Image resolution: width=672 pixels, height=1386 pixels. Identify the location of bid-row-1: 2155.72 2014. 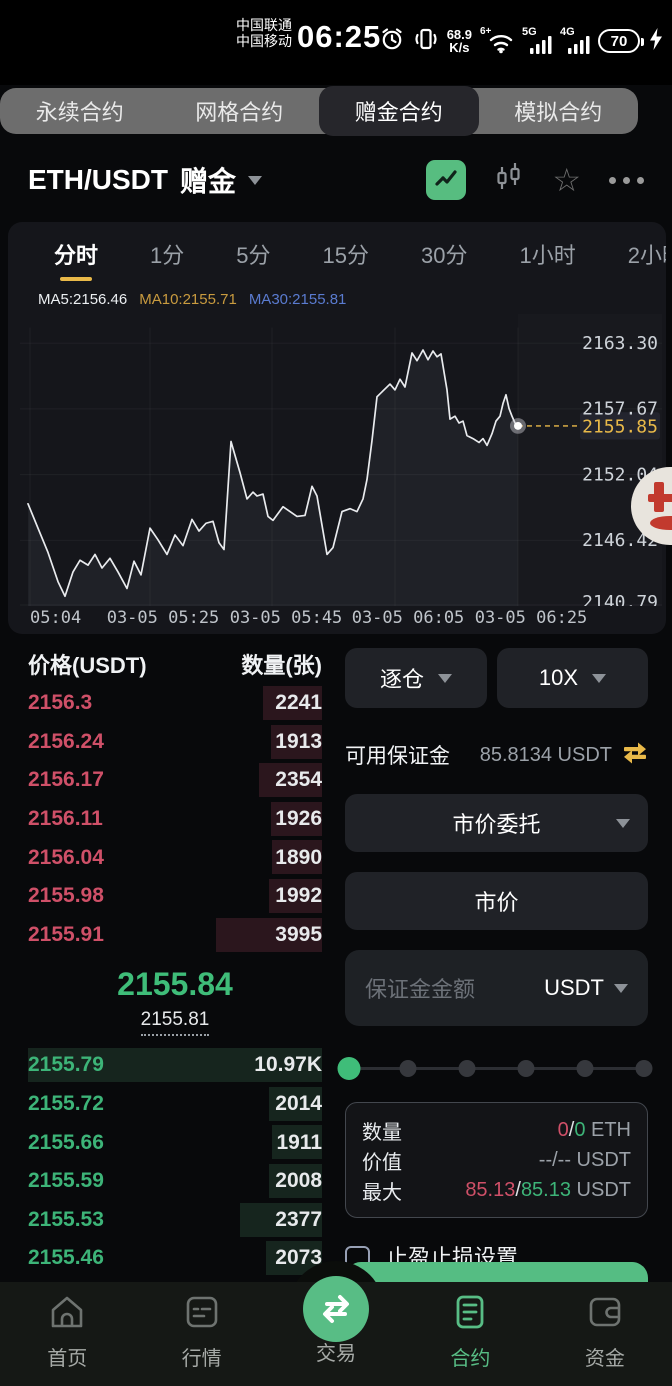
(175, 1104).